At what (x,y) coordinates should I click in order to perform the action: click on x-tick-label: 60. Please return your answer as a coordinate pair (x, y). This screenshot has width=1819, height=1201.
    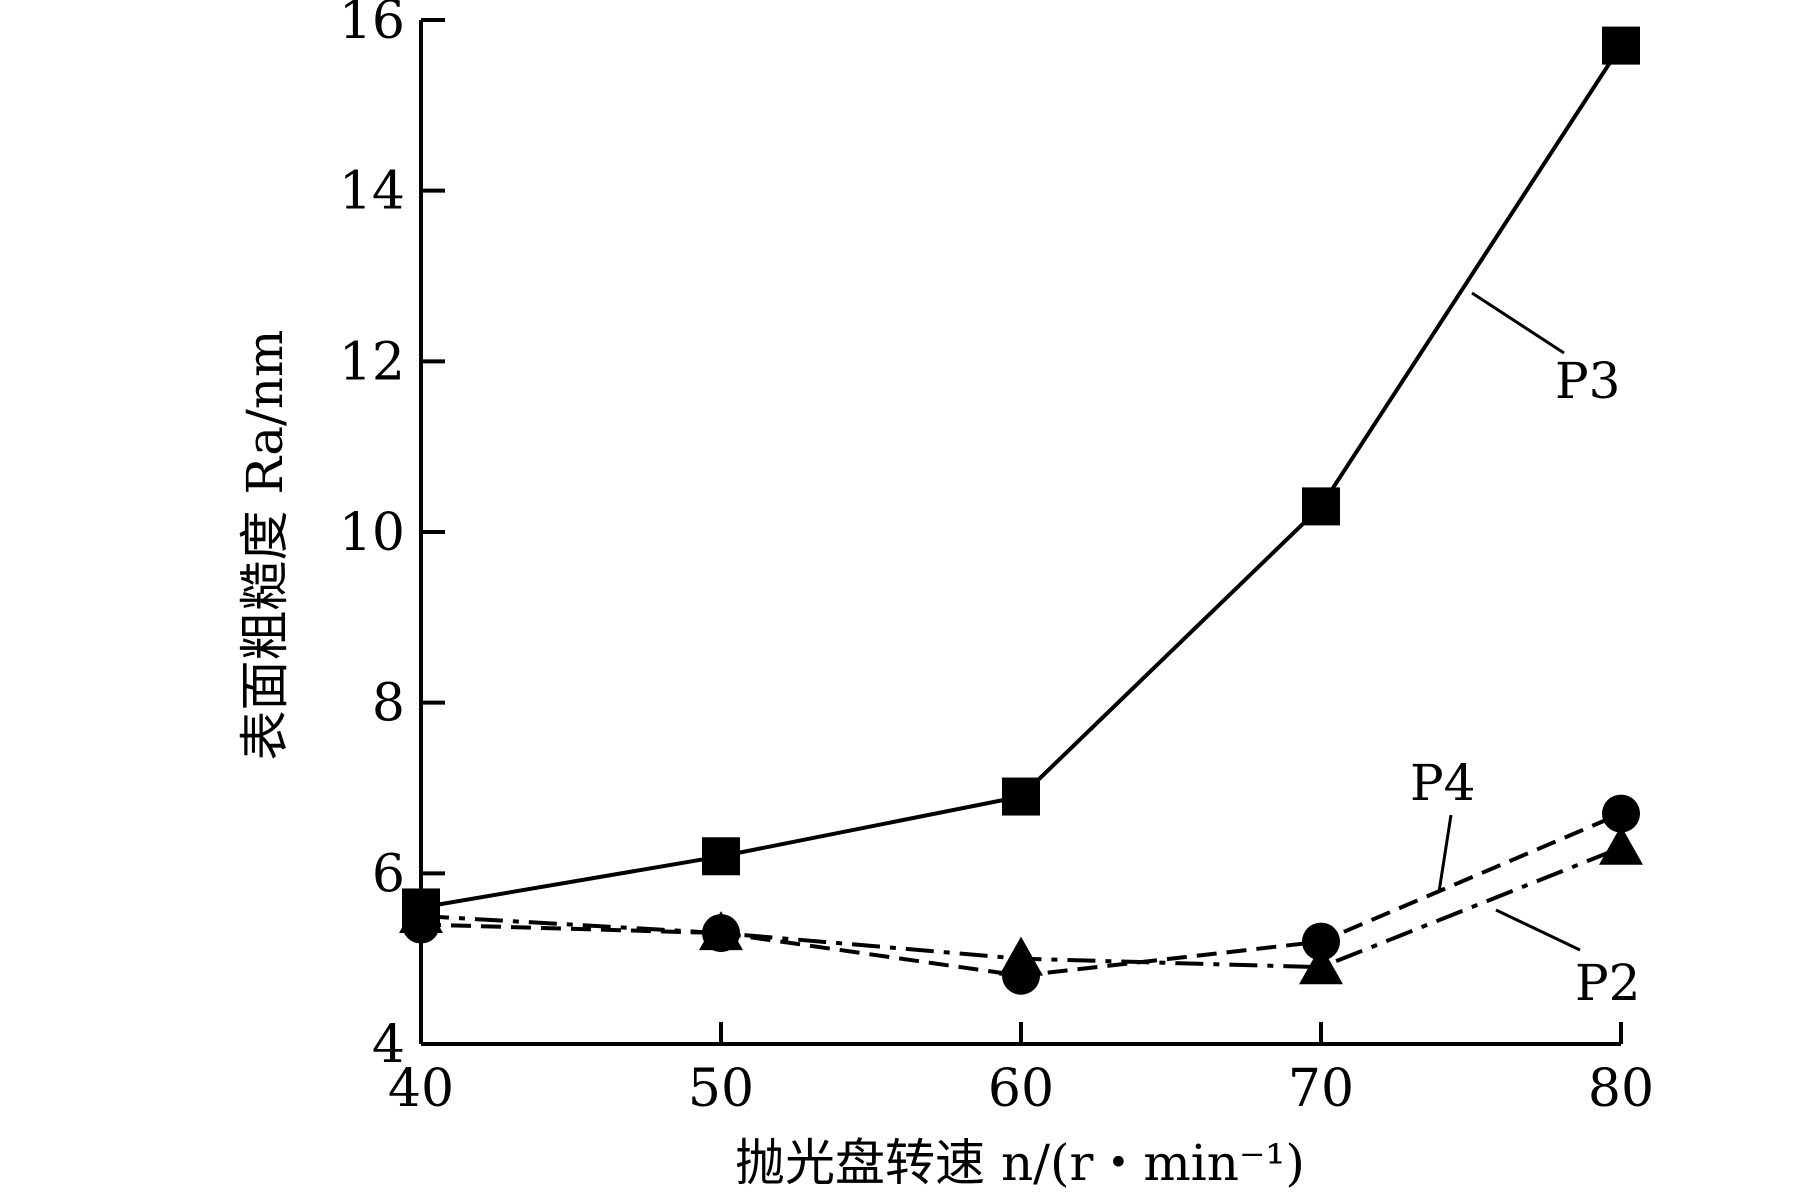
    Looking at the image, I should click on (1021, 1089).